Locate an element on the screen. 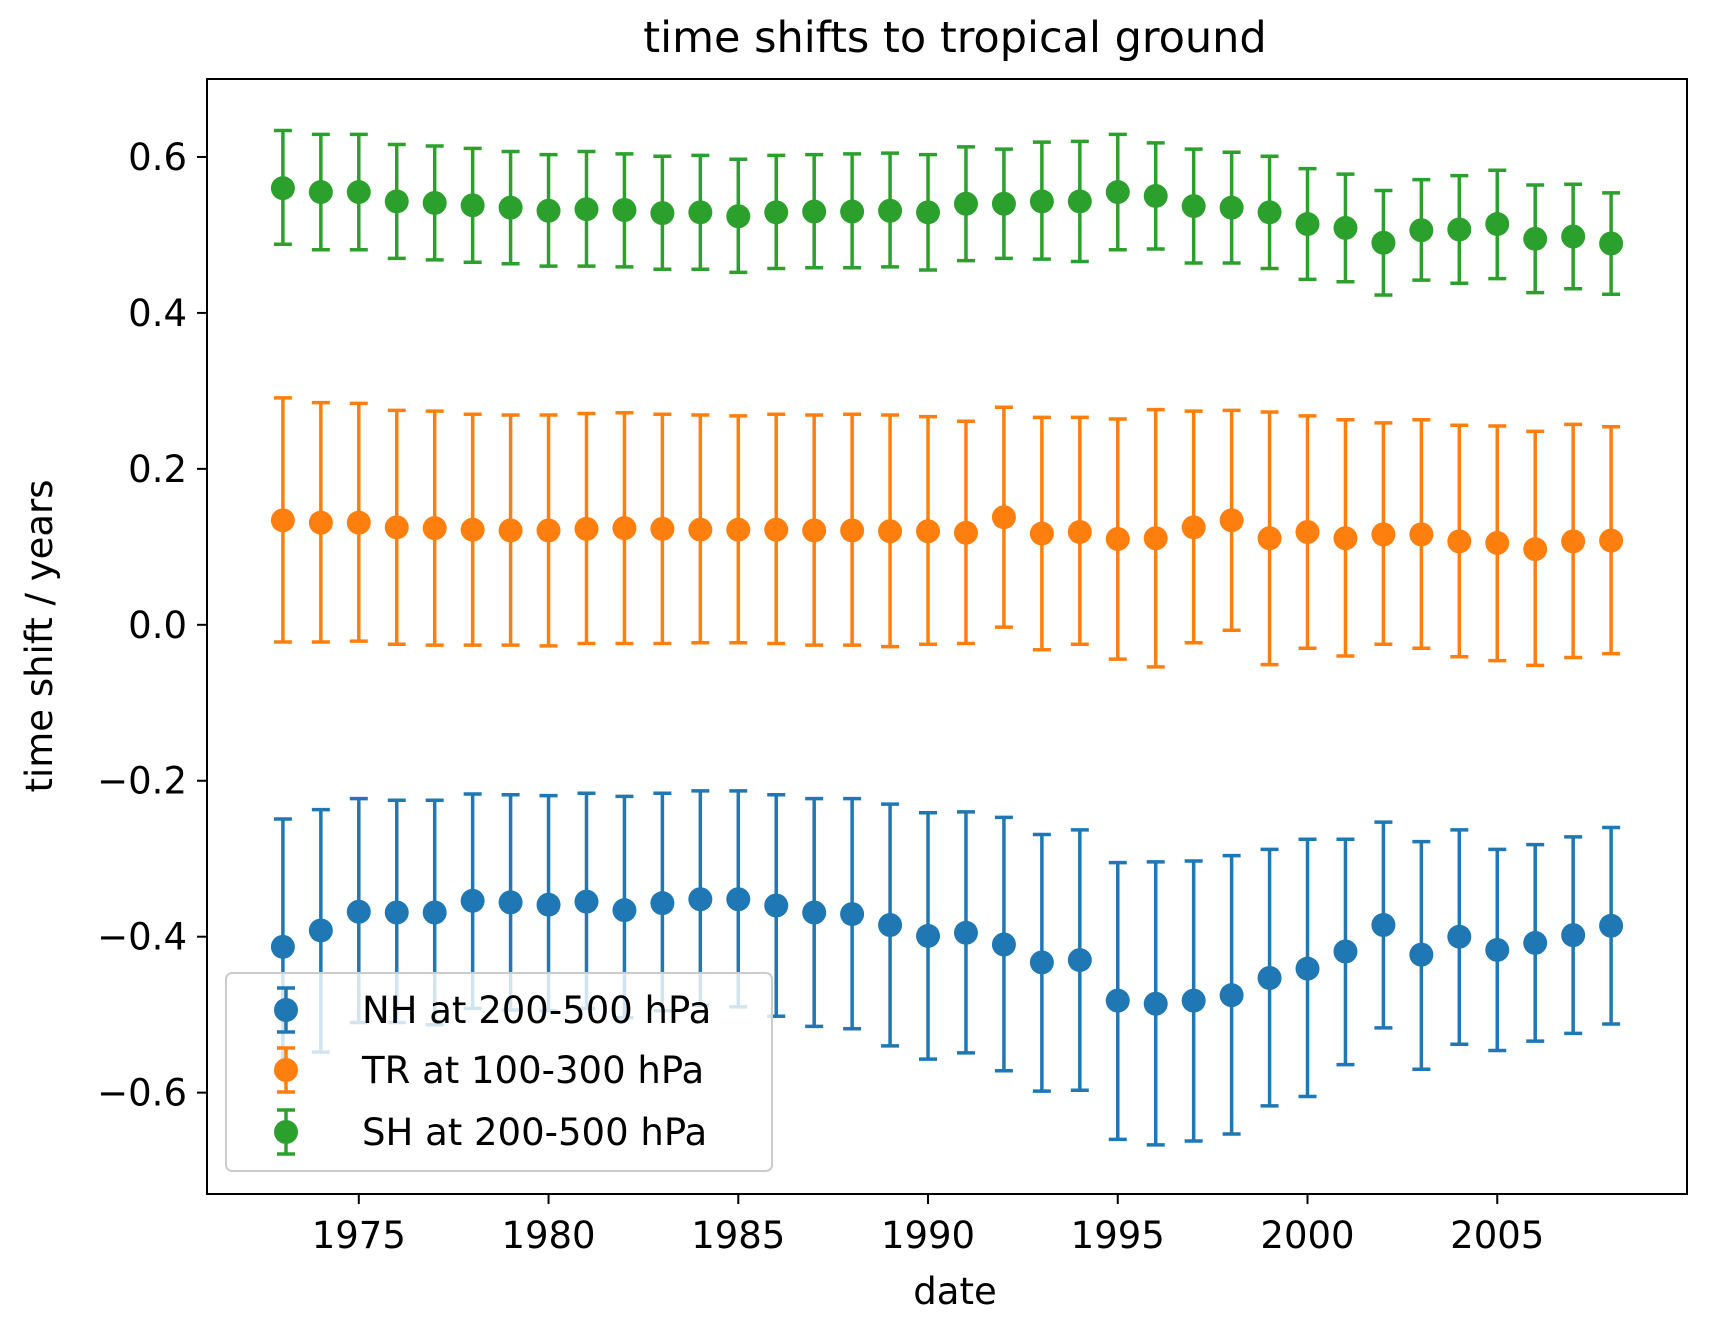  x-axis-ticks: 1975 1980 1985 1990 1995 2000 2005 is located at coordinates (928, 1225).